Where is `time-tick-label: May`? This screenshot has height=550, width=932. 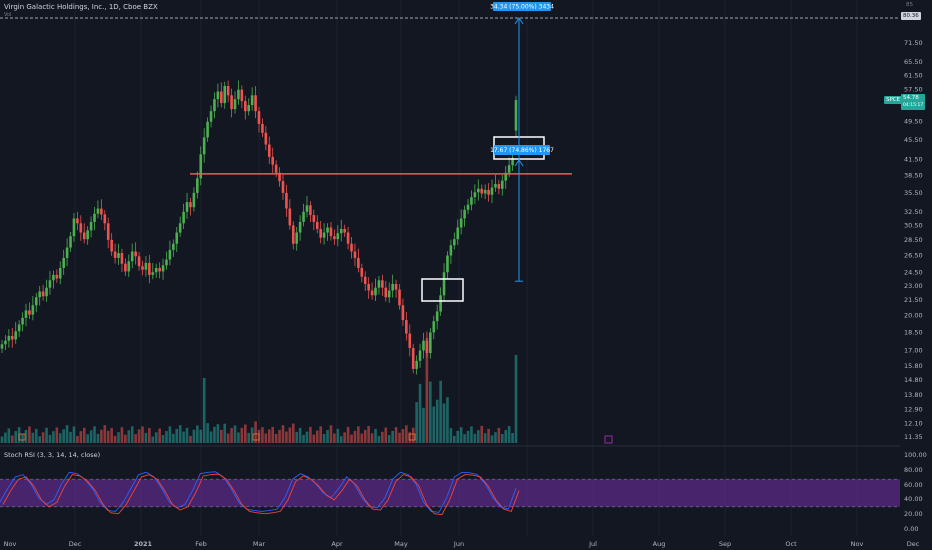 time-tick-label: May is located at coordinates (401, 544).